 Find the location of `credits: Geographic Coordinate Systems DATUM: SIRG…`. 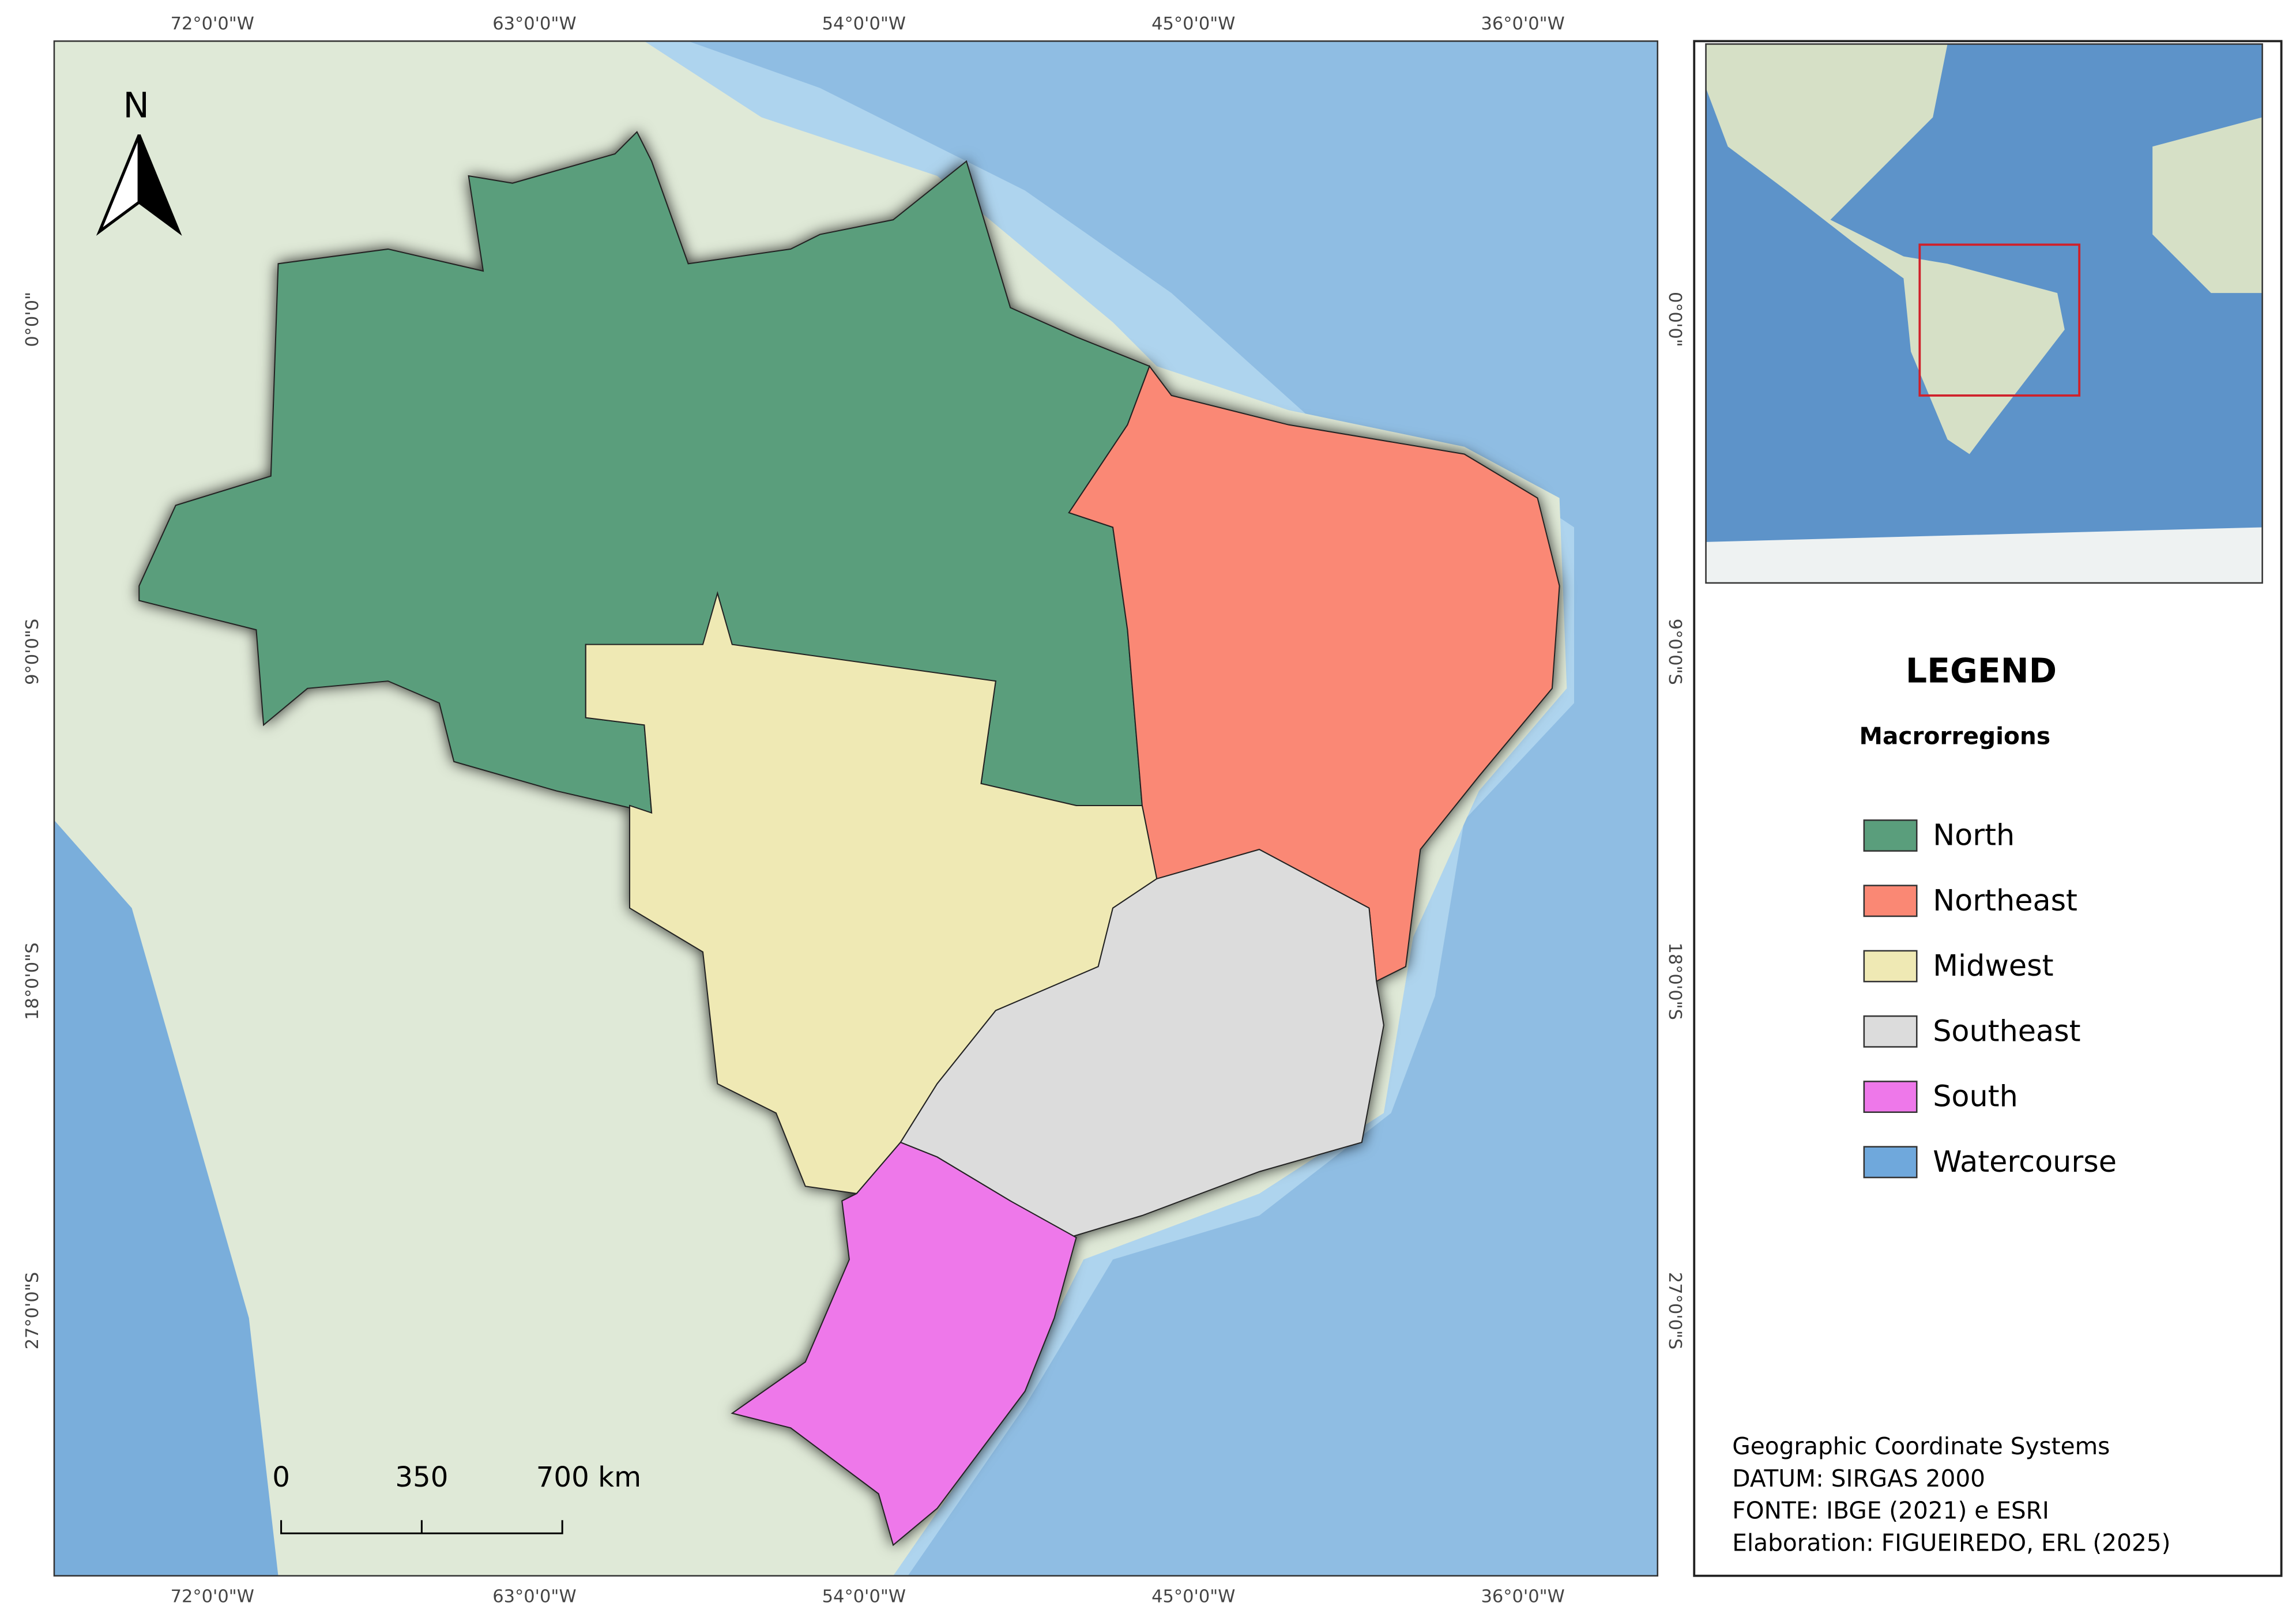

credits: Geographic Coordinate Systems DATUM: SIRG… is located at coordinates (1951, 1494).